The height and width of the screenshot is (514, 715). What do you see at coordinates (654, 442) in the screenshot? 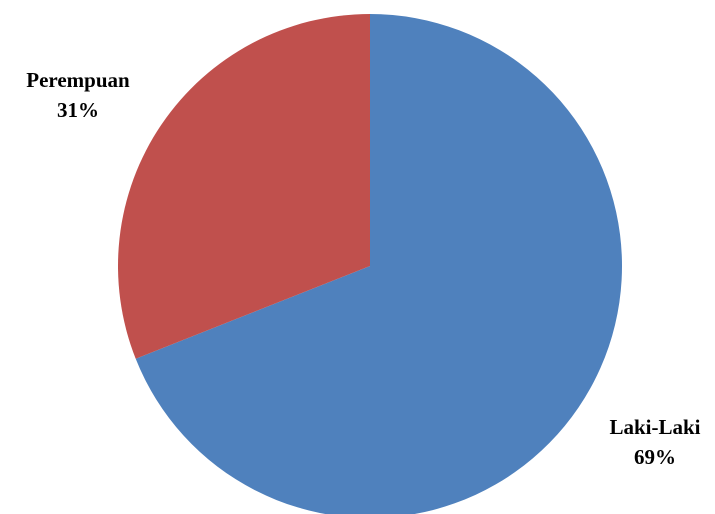
I see `data-label-laki-laki: Laki-Laki 69%` at bounding box center [654, 442].